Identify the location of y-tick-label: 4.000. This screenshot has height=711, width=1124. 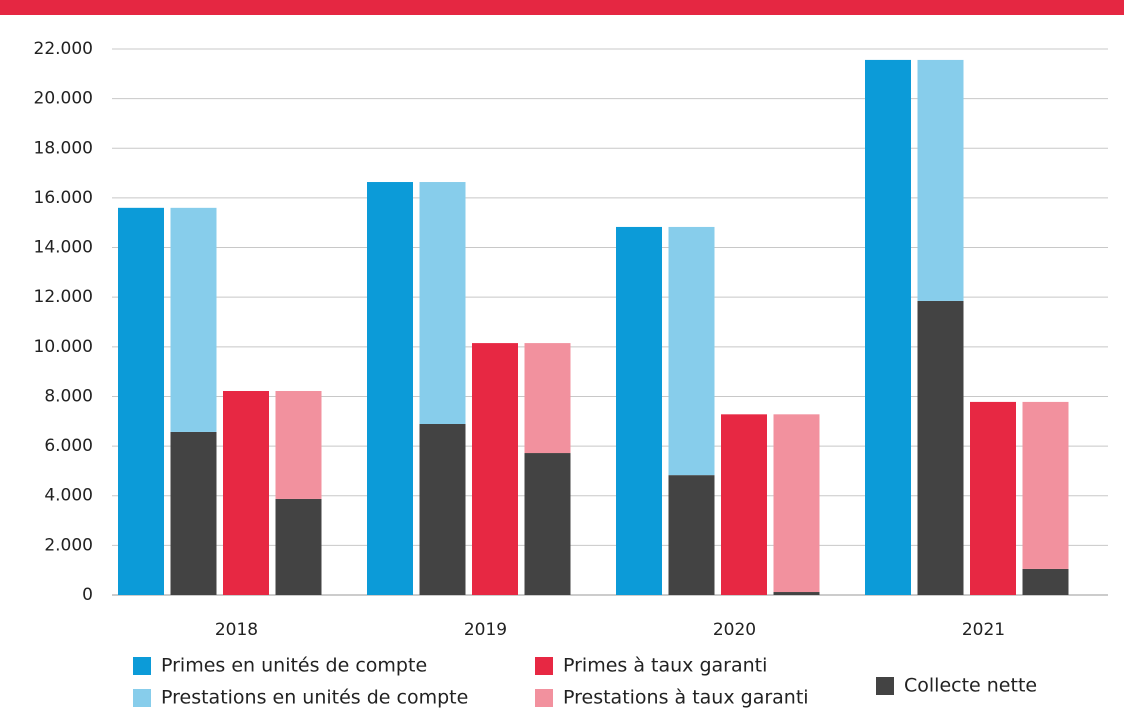
(68, 496).